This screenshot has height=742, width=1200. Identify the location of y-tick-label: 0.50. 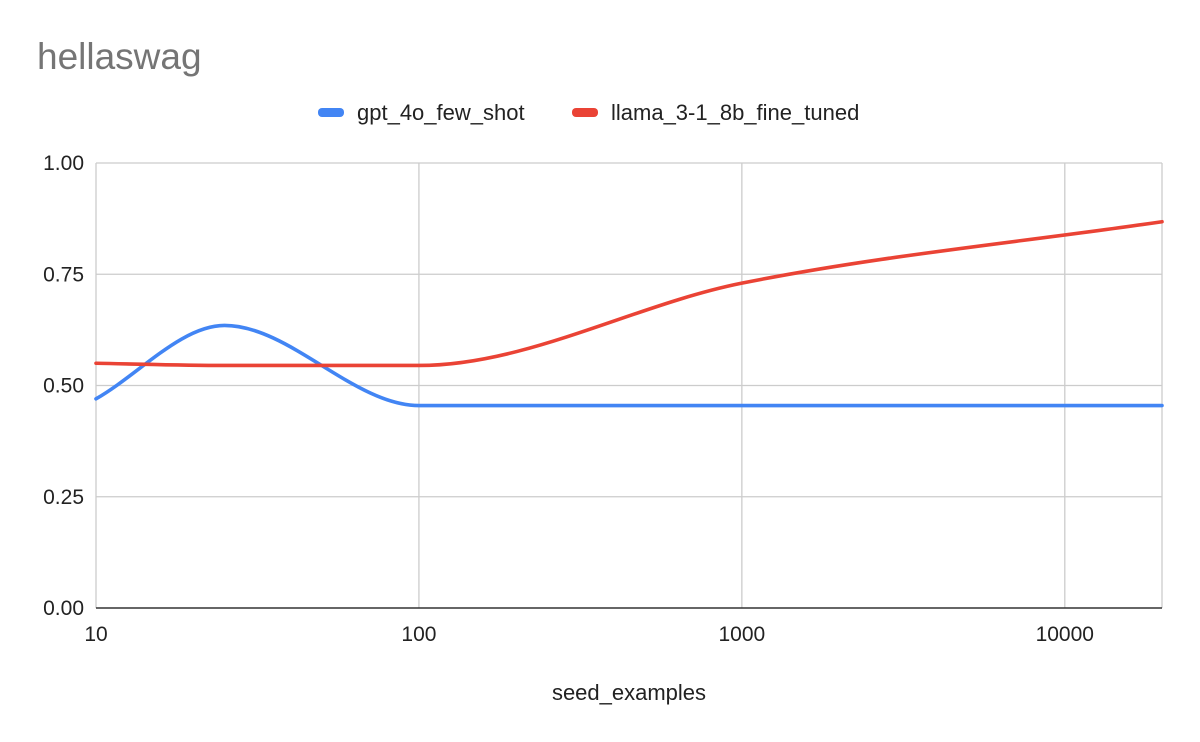
(63, 386).